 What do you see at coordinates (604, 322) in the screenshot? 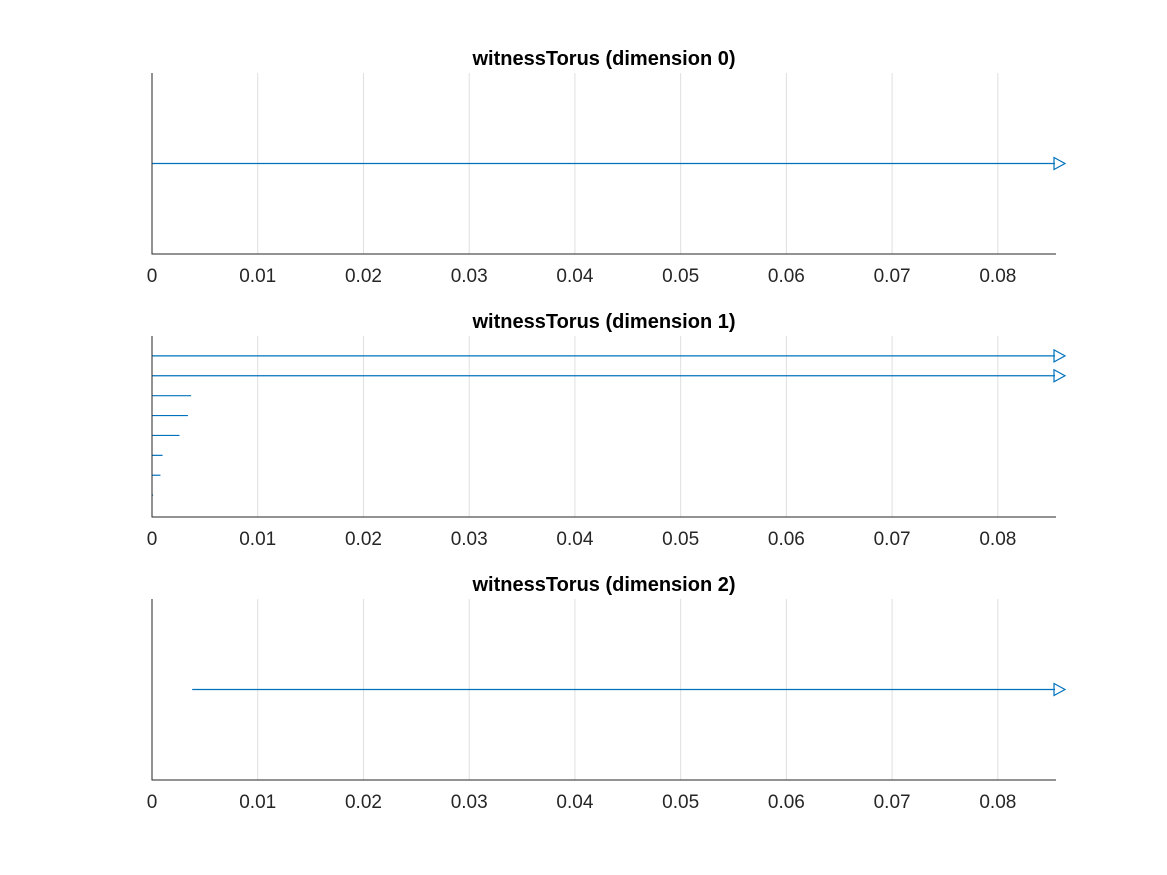
I see `panel-title: witnessTorus (dimension 1)` at bounding box center [604, 322].